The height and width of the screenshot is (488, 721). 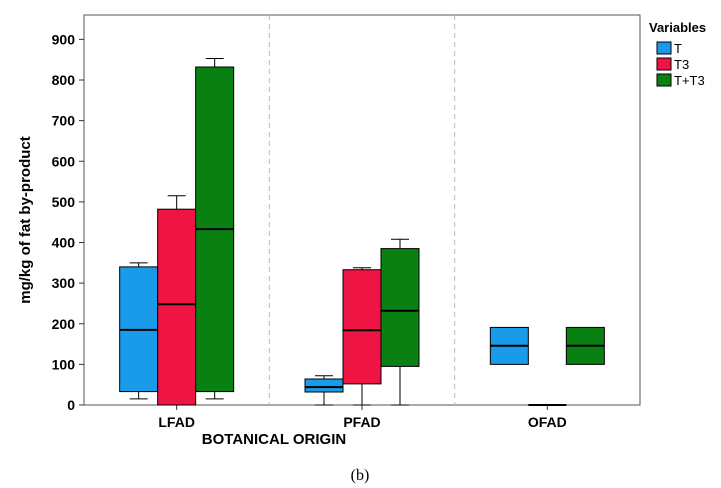 What do you see at coordinates (274, 439) in the screenshot?
I see `x-axis-title: BOTANICAL ORIGIN` at bounding box center [274, 439].